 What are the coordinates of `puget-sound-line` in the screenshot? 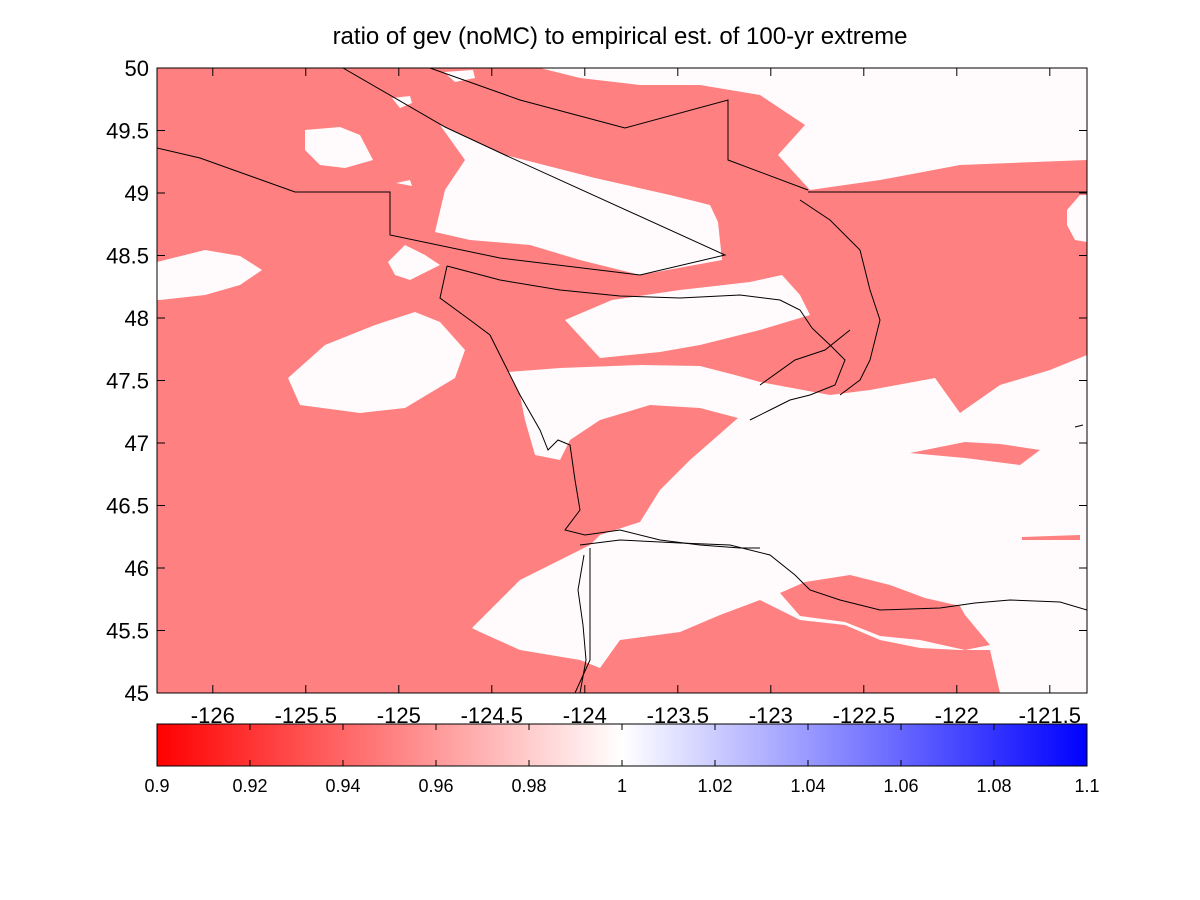 It's located at (815, 310).